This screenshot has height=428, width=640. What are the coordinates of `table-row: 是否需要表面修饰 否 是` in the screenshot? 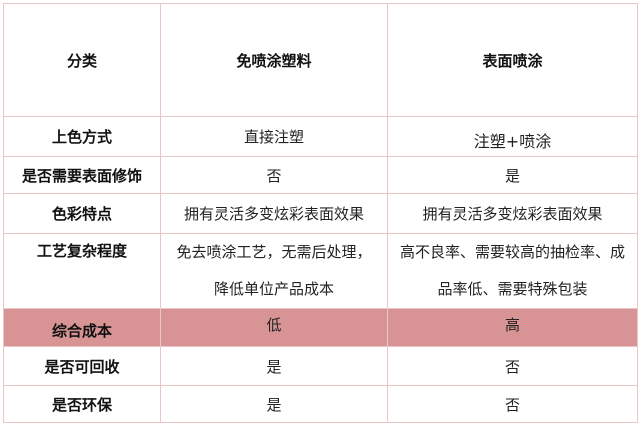 It's located at (320, 175).